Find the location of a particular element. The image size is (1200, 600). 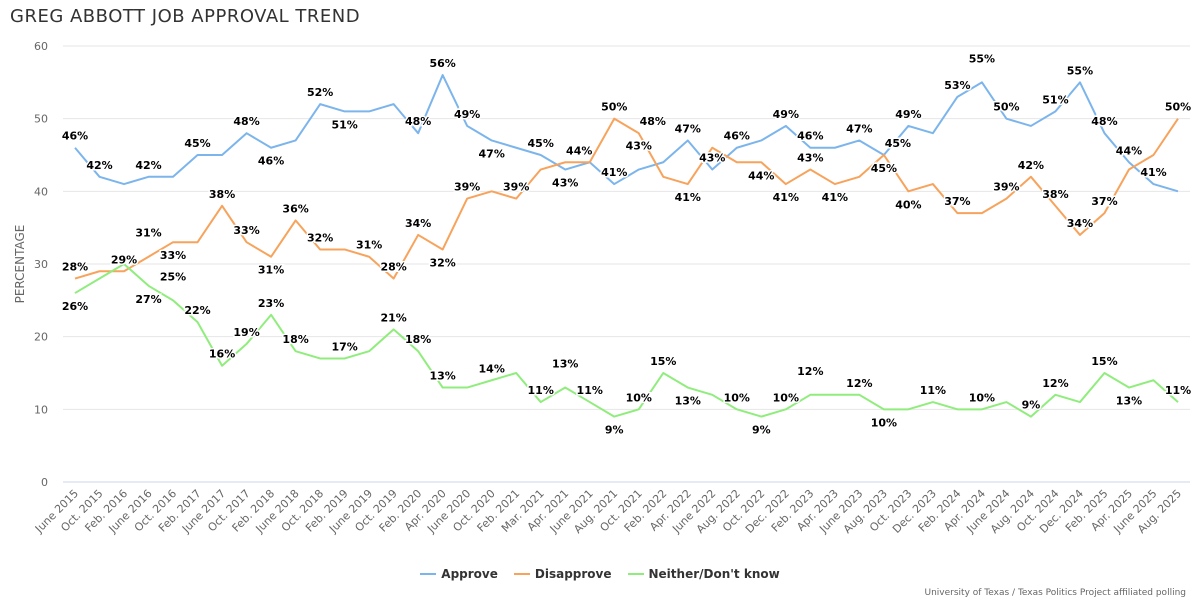

data-label: 21% is located at coordinates (393, 317).